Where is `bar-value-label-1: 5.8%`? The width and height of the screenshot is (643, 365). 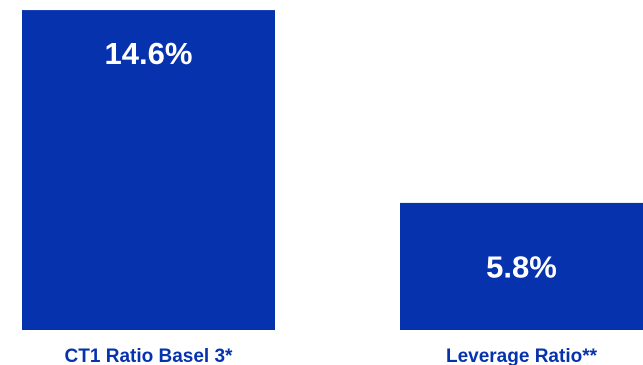
bar-value-label-1: 5.8% is located at coordinates (521, 266).